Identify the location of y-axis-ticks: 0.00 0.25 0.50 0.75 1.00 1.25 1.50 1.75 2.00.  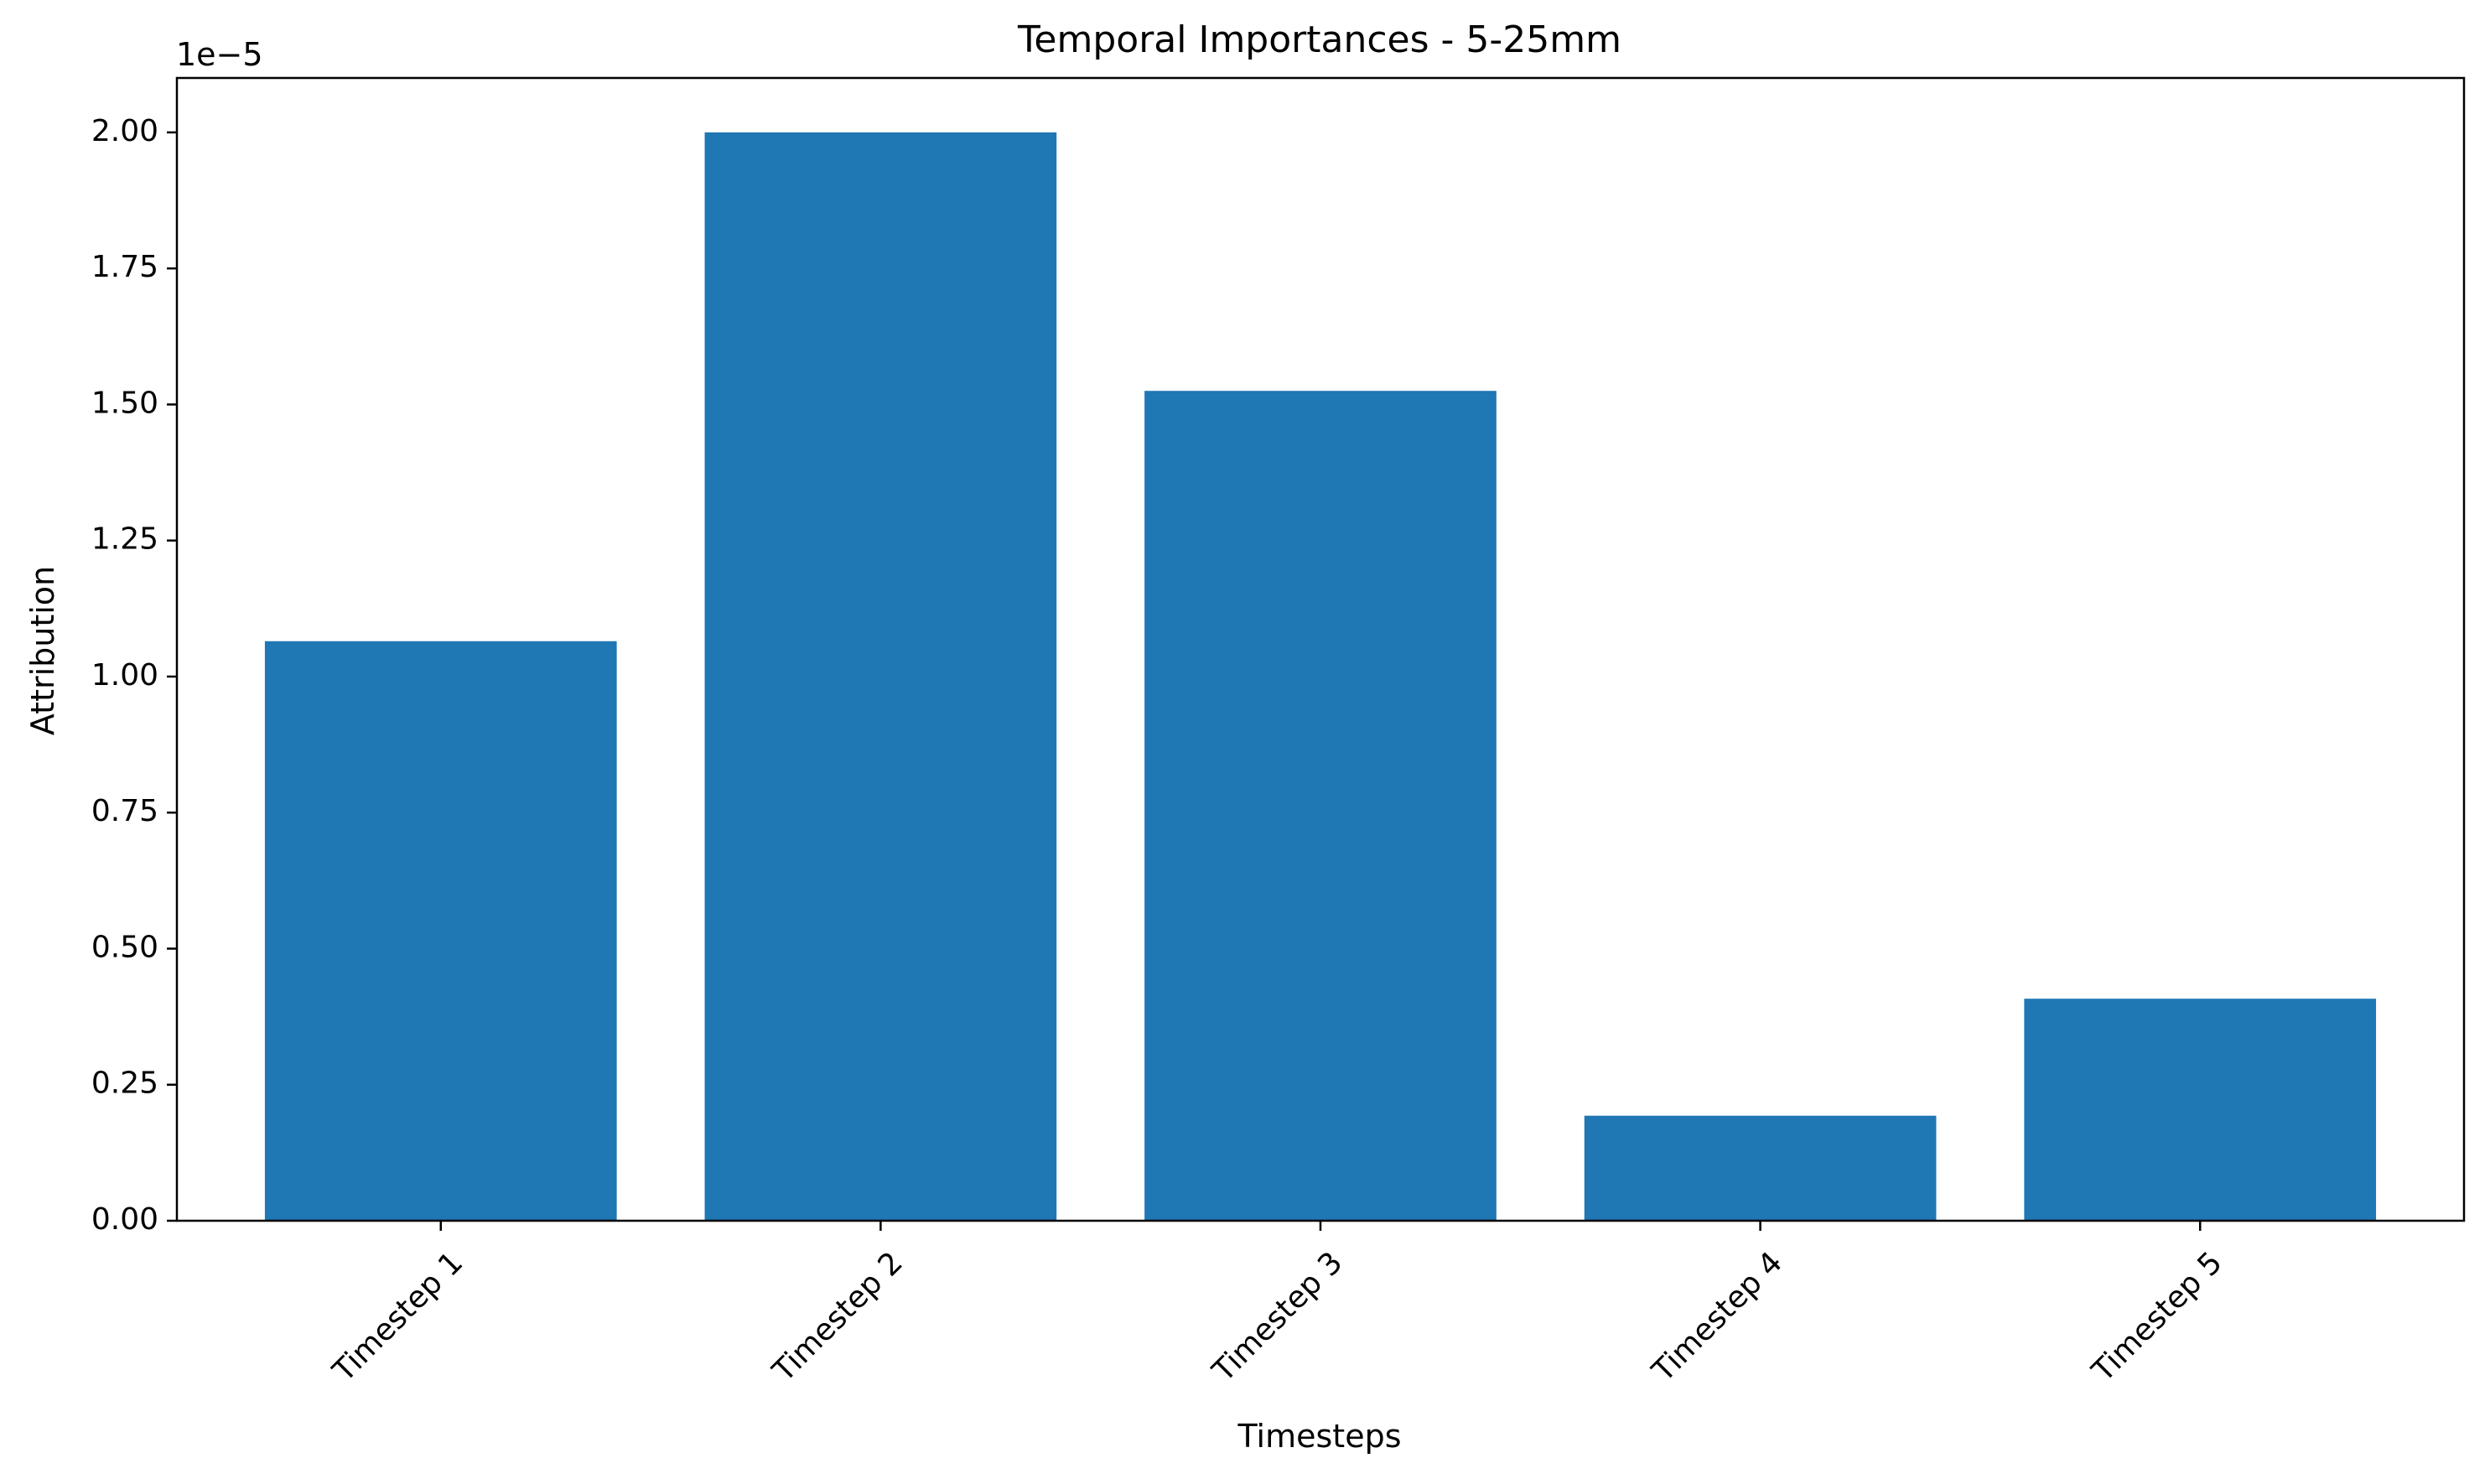
(134, 675).